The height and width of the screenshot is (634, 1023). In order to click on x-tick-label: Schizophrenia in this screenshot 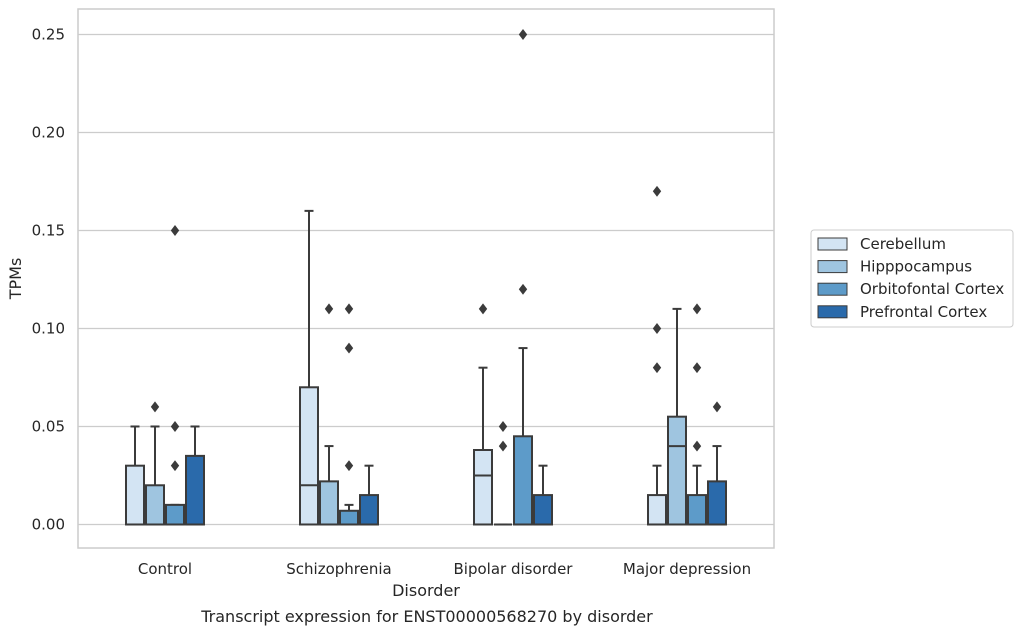, I will do `click(338, 569)`.